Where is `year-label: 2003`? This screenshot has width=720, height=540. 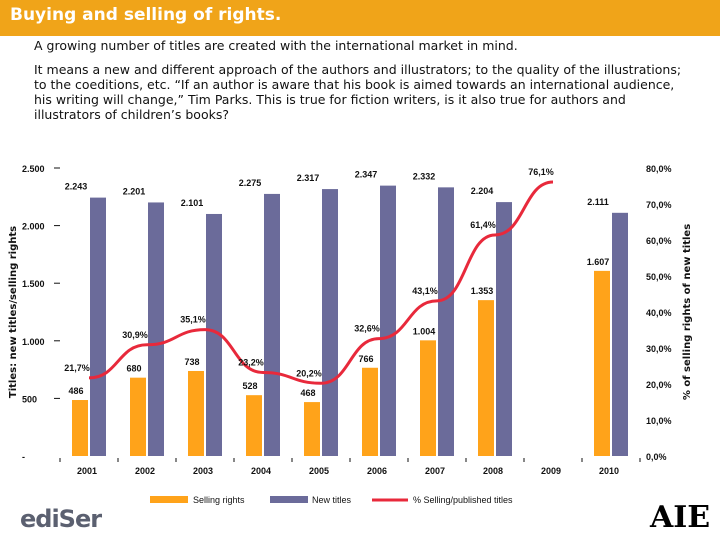 year-label: 2003 is located at coordinates (203, 471).